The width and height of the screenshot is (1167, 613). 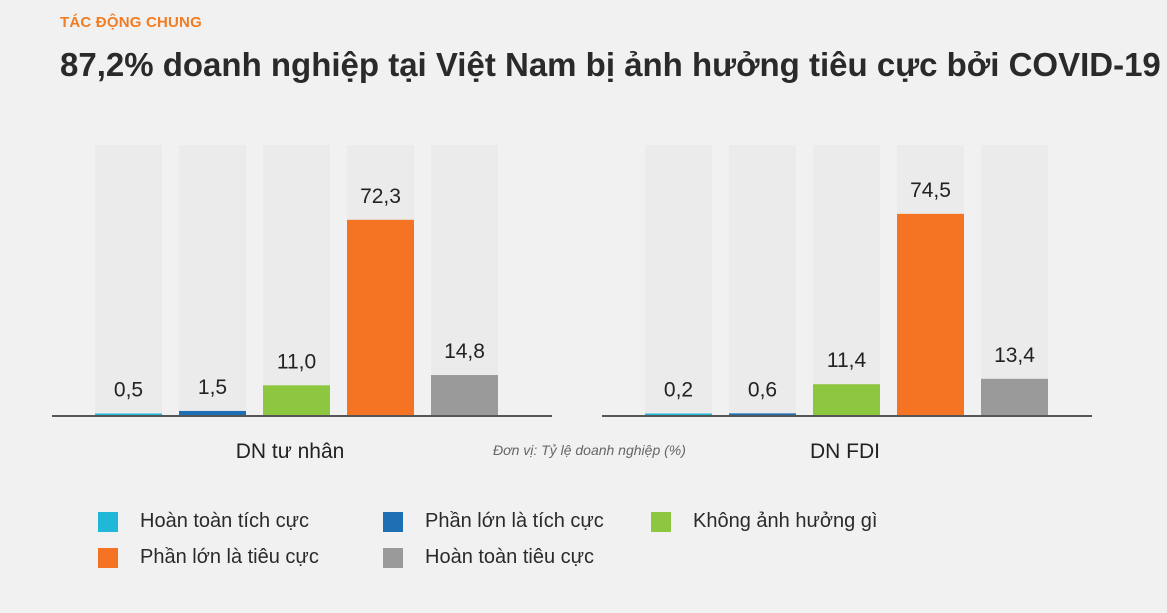 What do you see at coordinates (464, 351) in the screenshot?
I see `bar-value-label: 14,8` at bounding box center [464, 351].